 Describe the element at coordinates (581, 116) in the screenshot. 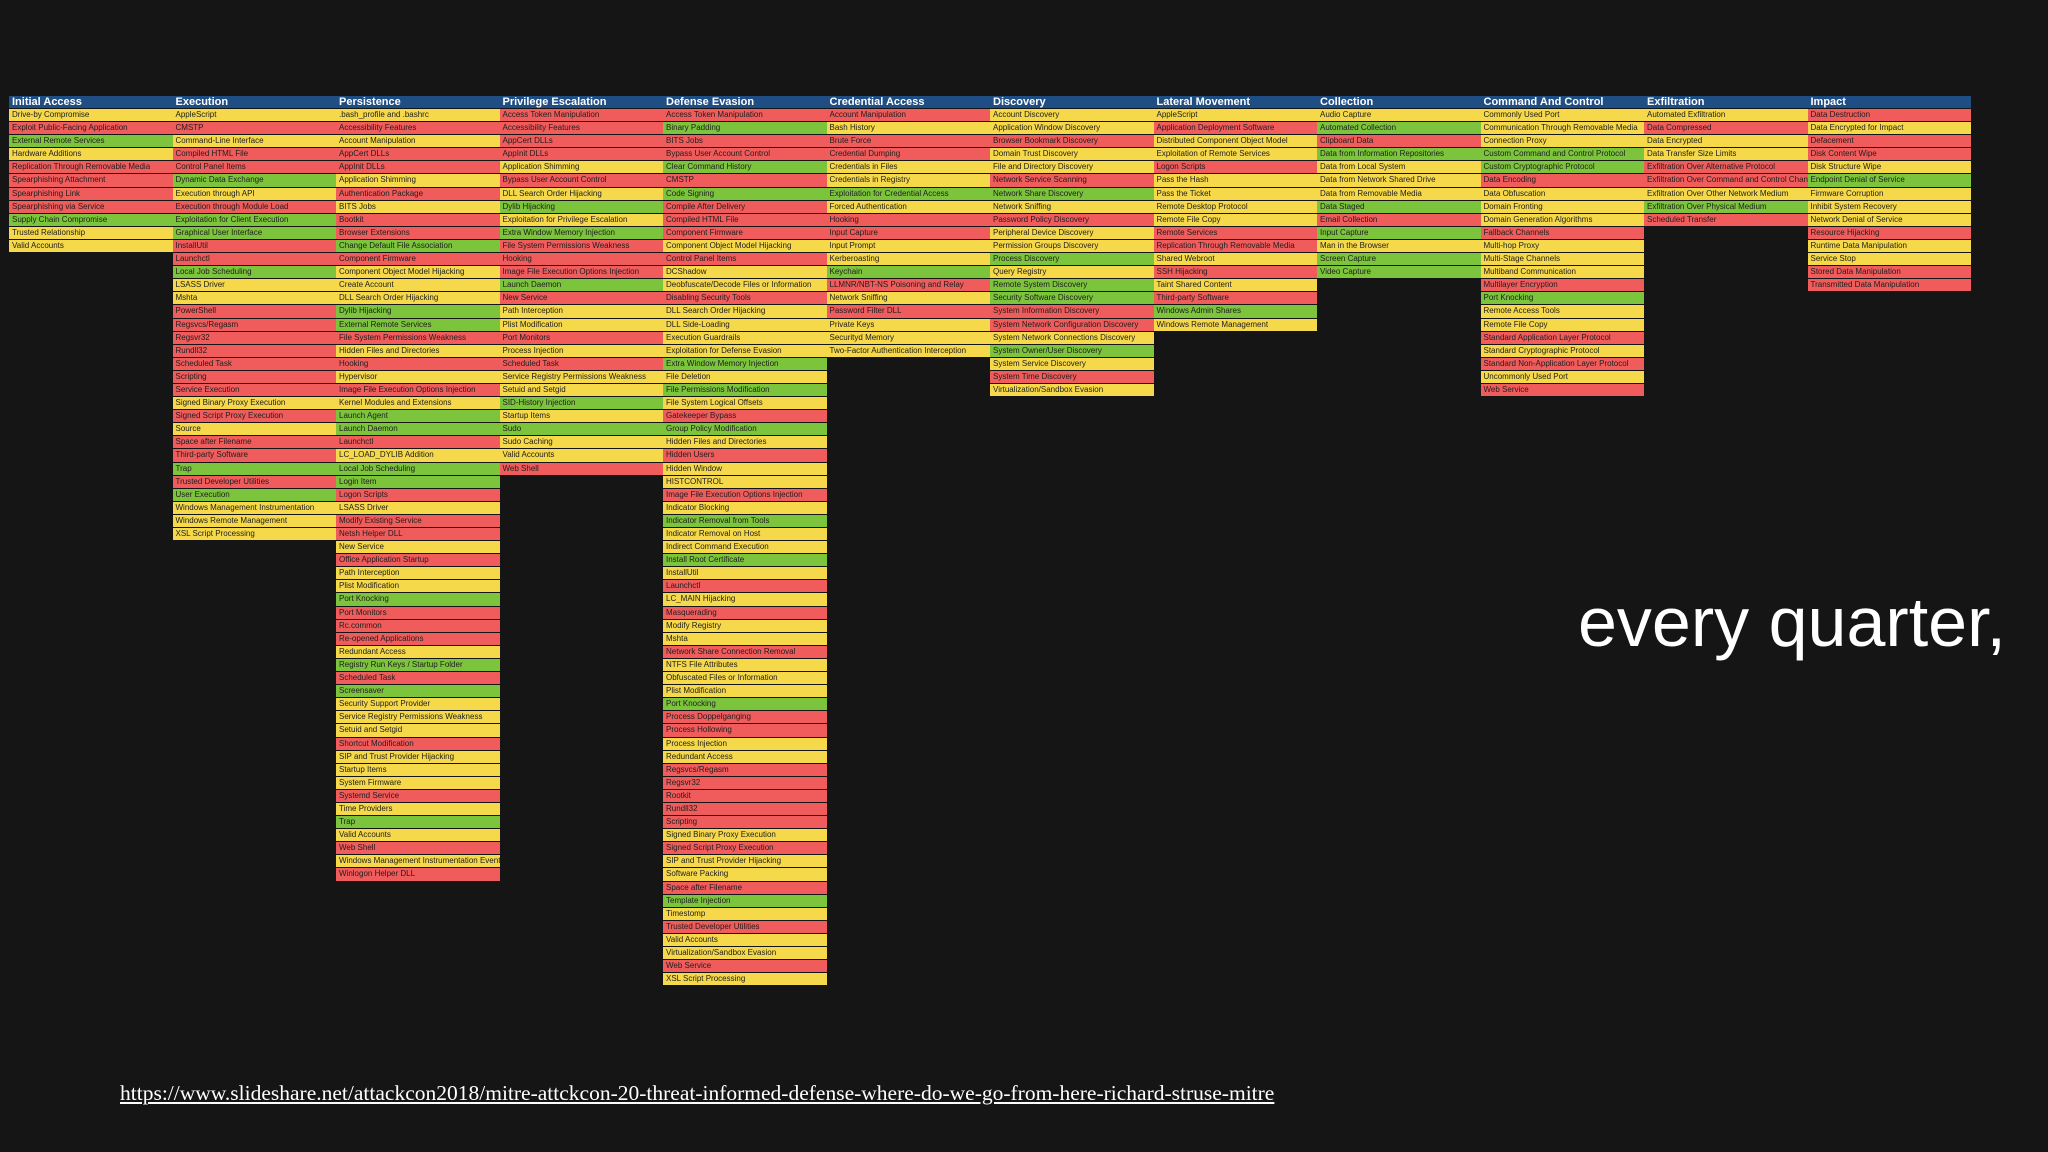

I see `technique-cell: Access Token Manipulation` at that location.